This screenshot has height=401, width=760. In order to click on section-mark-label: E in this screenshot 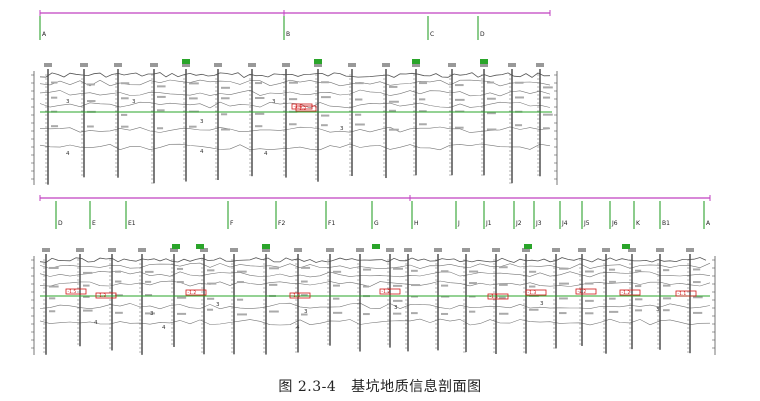, I will do `click(94, 223)`.